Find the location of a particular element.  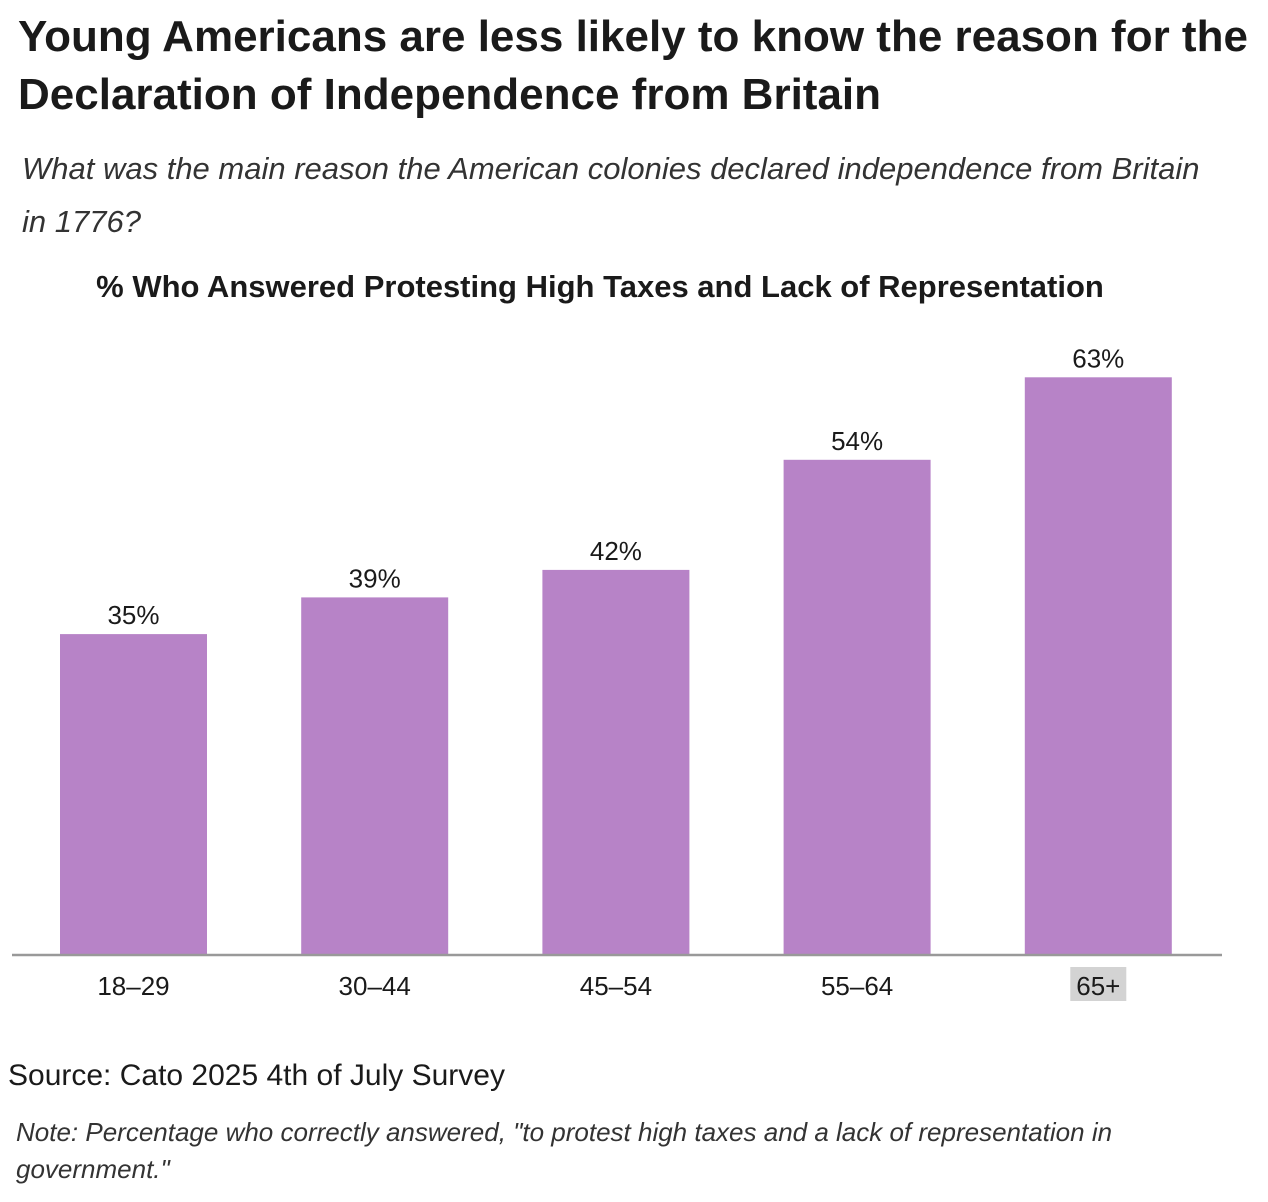

x-tick-label-4: 65+ is located at coordinates (1098, 986).